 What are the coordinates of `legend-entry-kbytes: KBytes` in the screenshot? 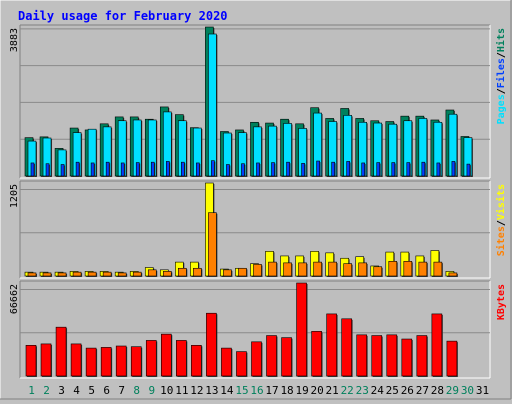 It's located at (501, 302).